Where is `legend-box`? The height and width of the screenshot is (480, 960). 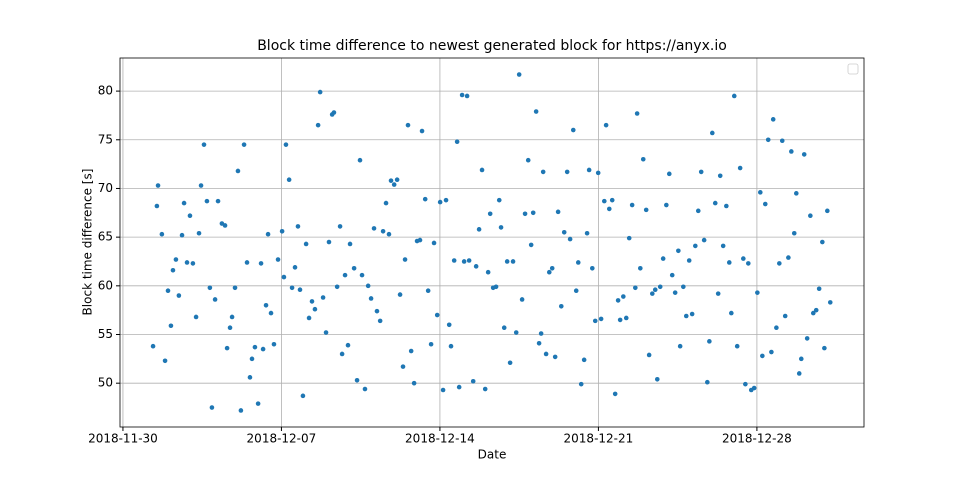 legend-box is located at coordinates (853, 69).